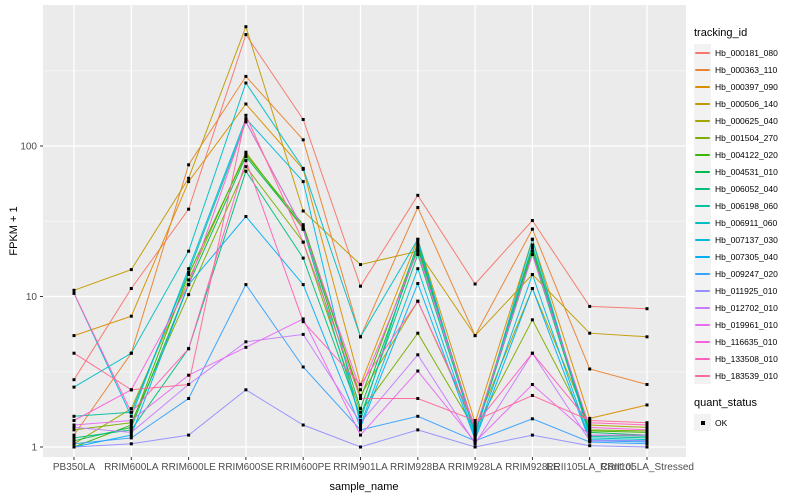 This screenshot has width=800, height=500. What do you see at coordinates (746, 239) in the screenshot?
I see `legend-item-Hb_007137_030: Hb_007137_030` at bounding box center [746, 239].